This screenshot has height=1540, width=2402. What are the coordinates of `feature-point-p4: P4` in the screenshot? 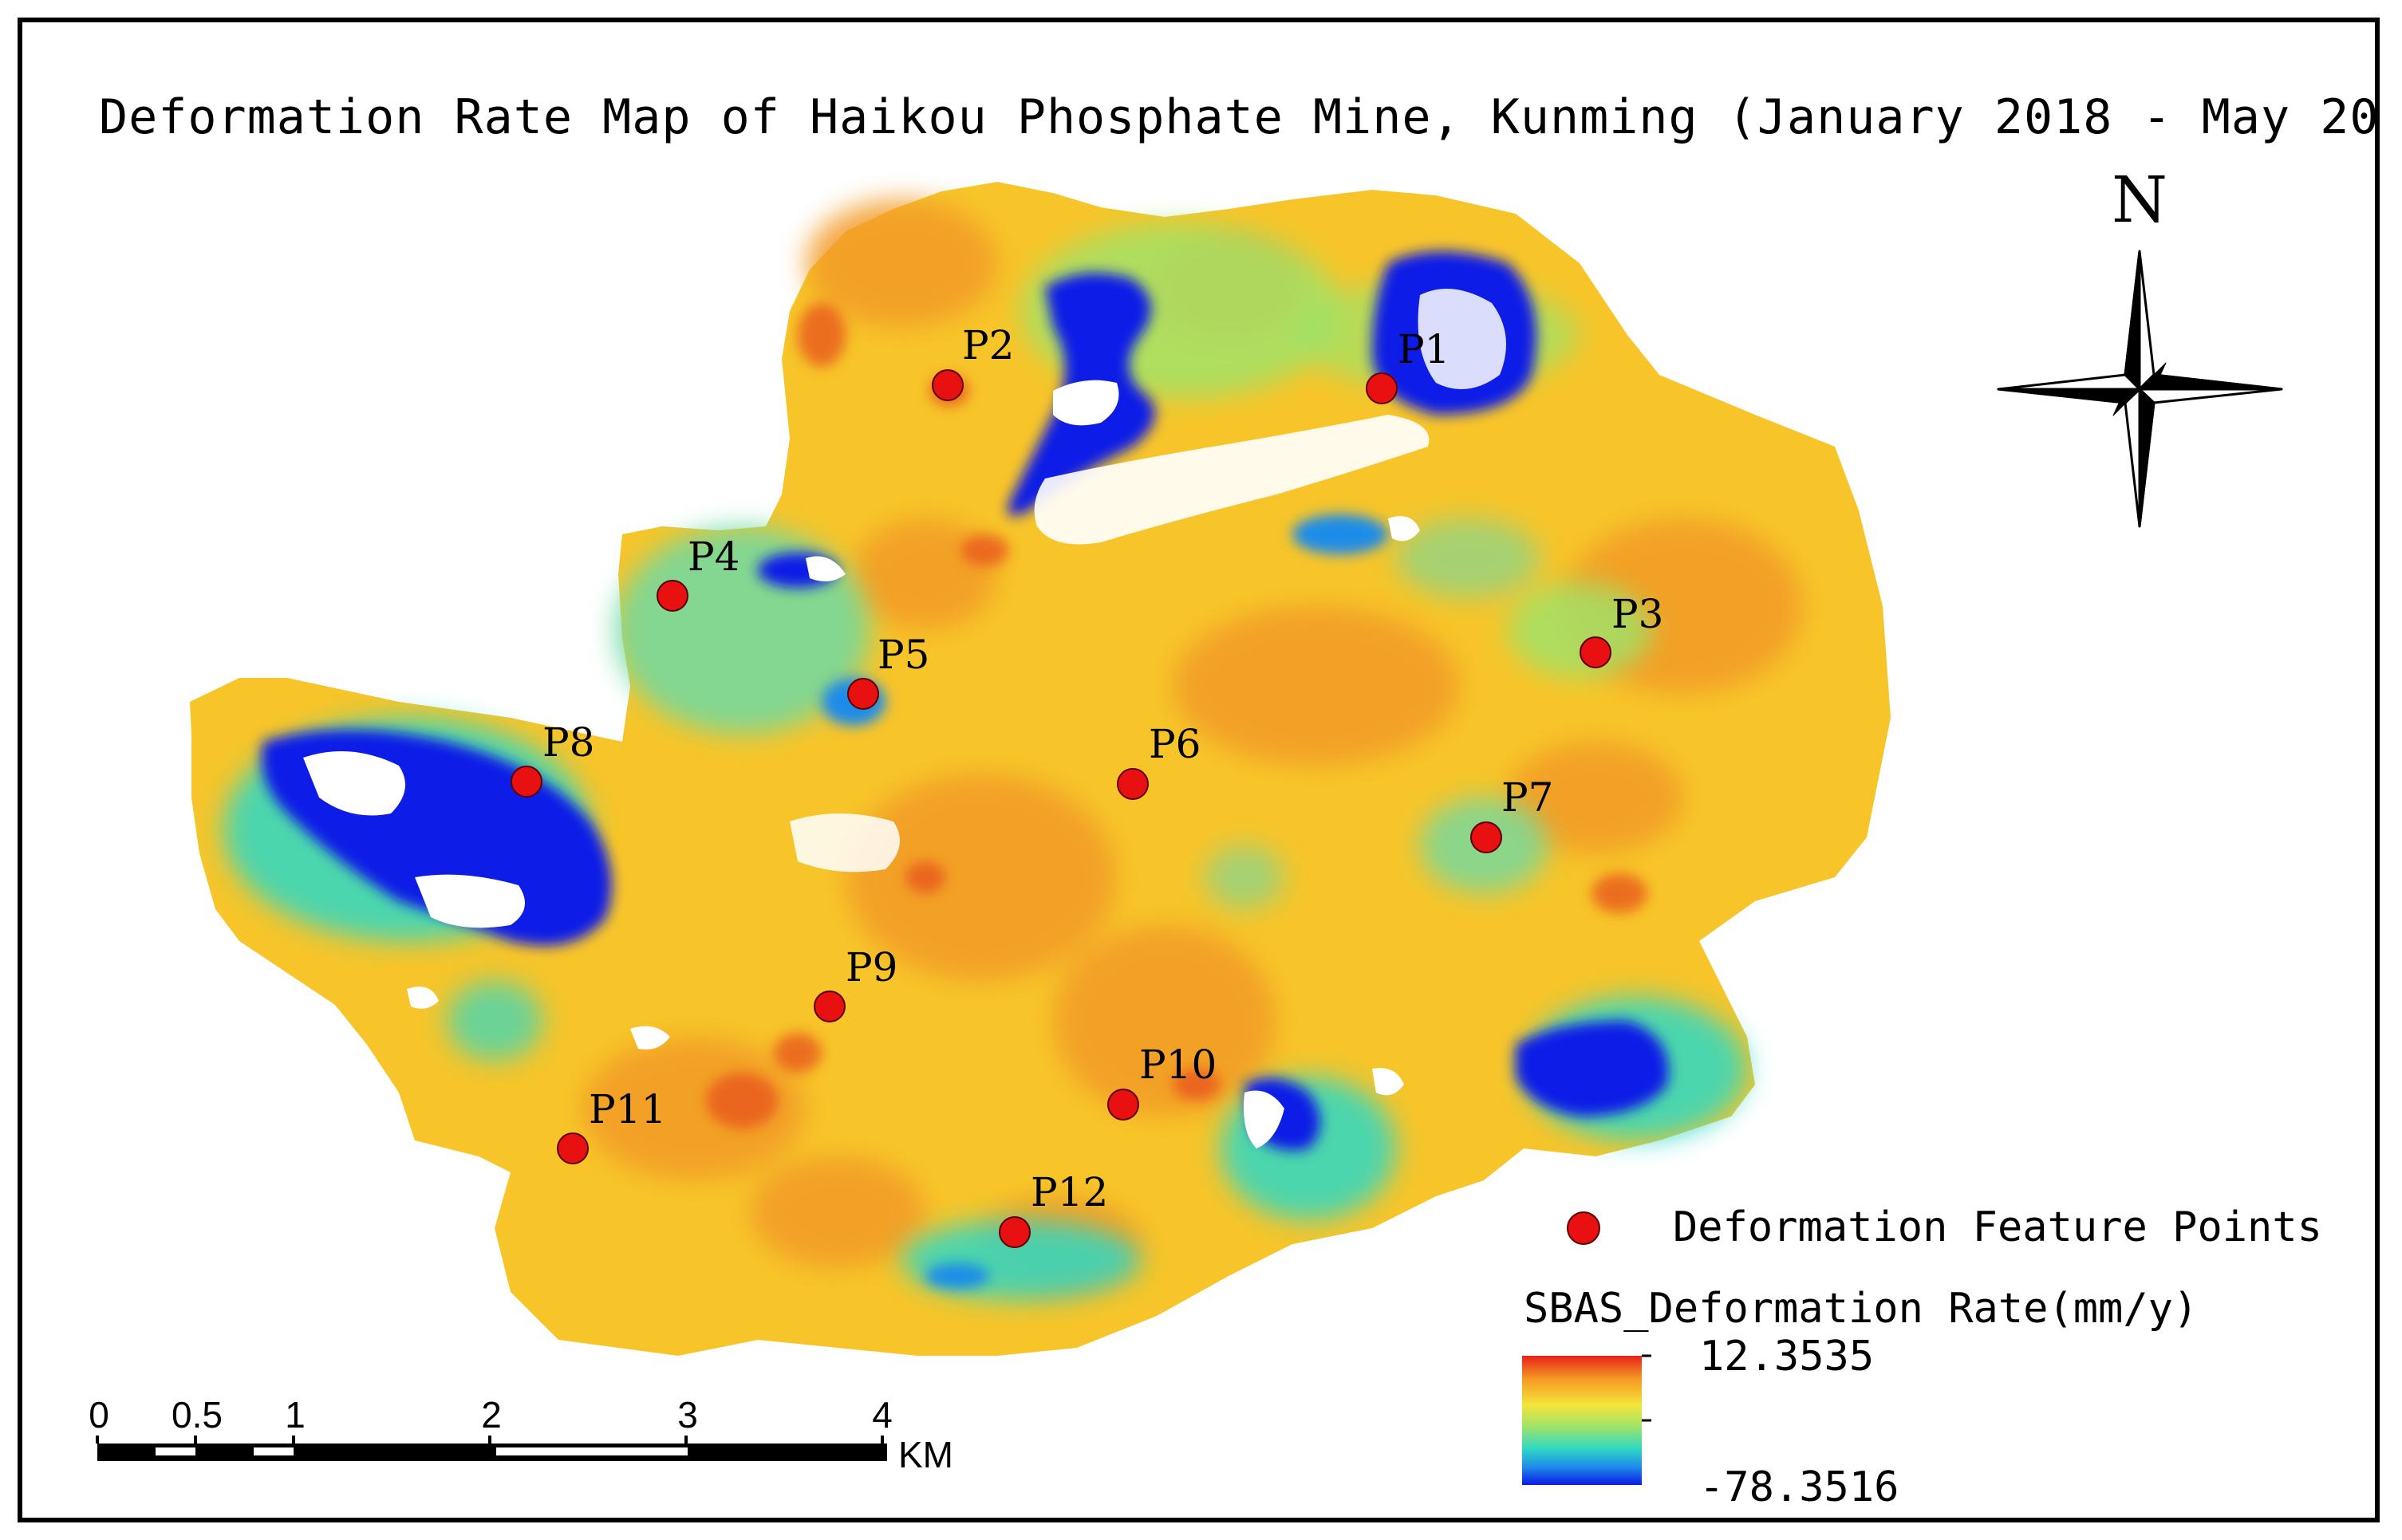 It's located at (698, 573).